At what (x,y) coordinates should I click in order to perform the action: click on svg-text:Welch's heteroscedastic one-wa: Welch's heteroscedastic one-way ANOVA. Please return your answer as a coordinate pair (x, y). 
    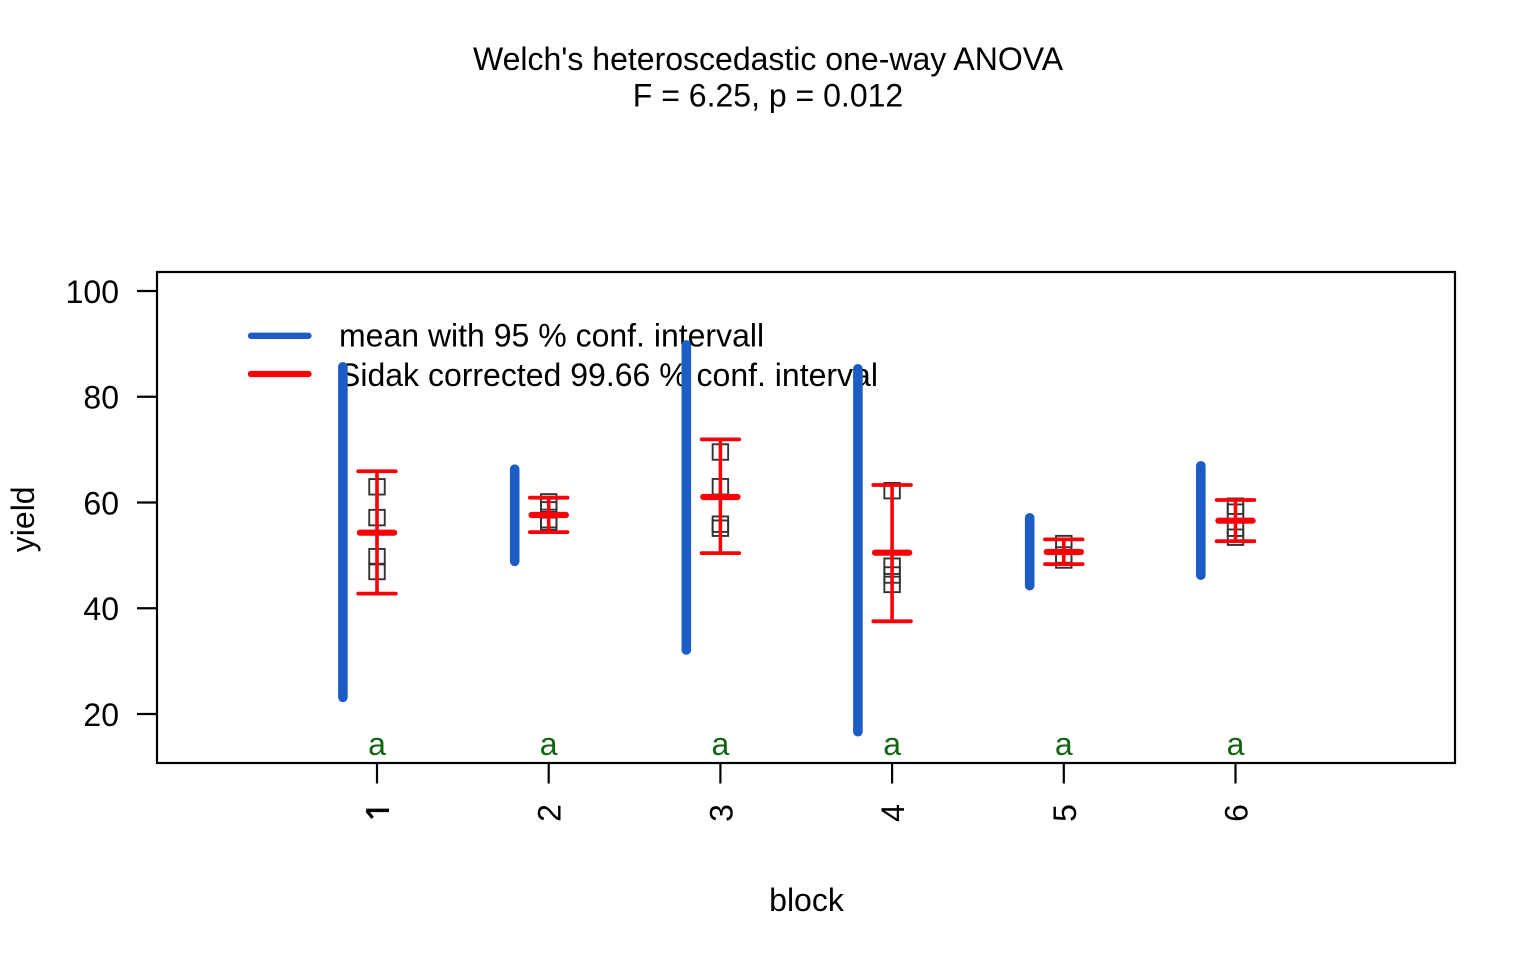
    Looking at the image, I should click on (768, 59).